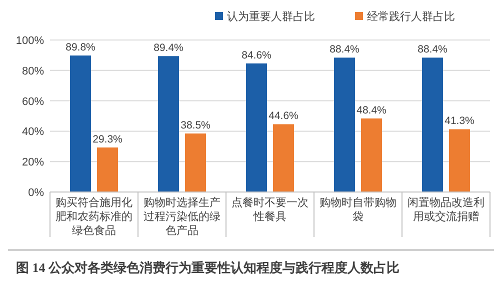 This screenshot has height=284, width=502. Describe the element at coordinates (36, 193) in the screenshot. I see `y-tick-label: 0%` at that location.